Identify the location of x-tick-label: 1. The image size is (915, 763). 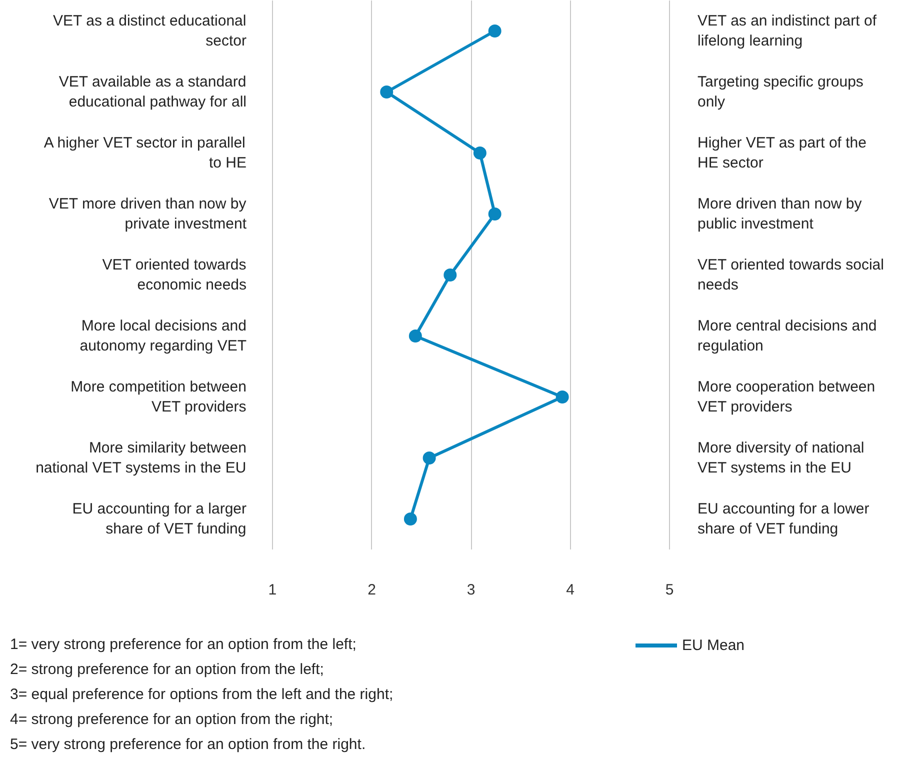
(272, 590).